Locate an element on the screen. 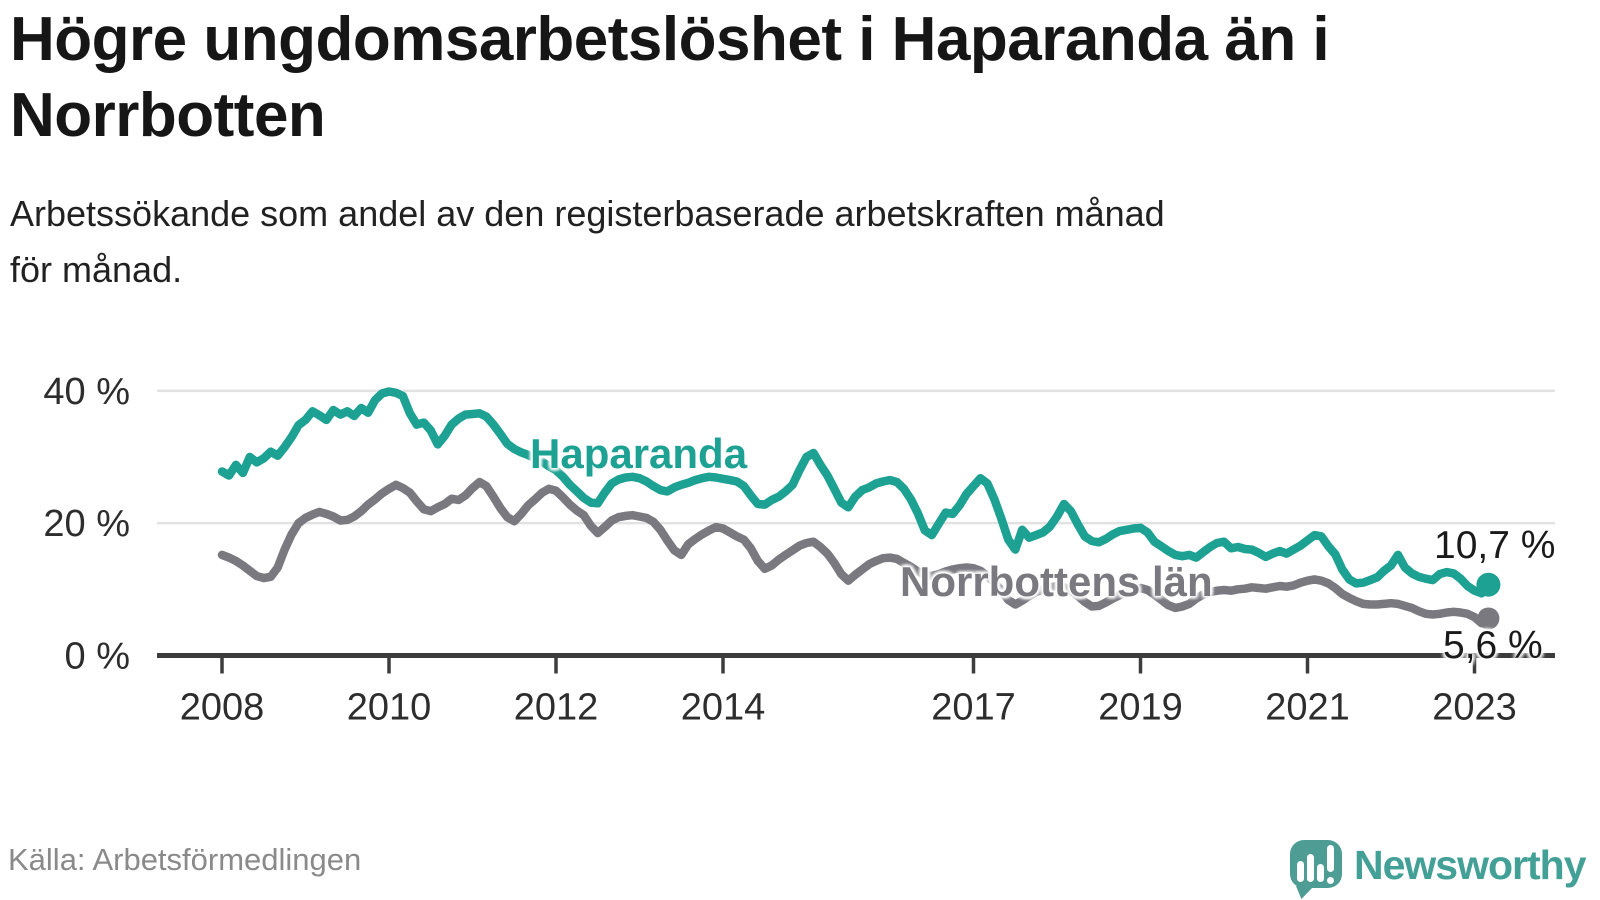 This screenshot has height=900, width=1600. norrbotten-series-label: Norrbottens län is located at coordinates (1056, 581).